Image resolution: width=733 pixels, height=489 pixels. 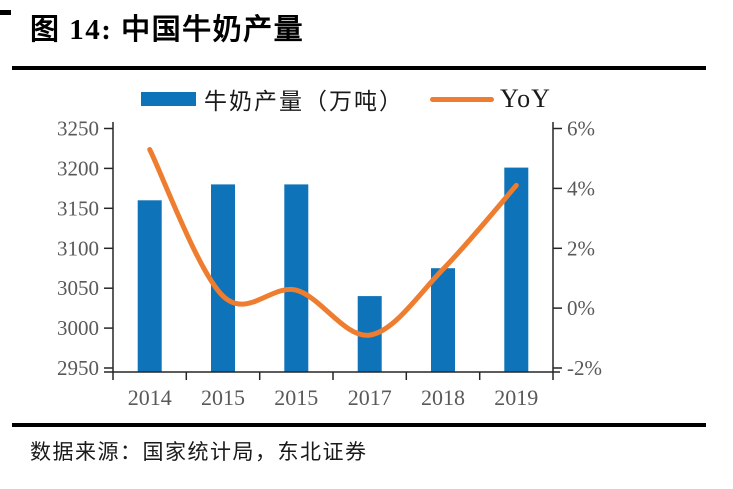 I want to click on table-border-fragment, so click(x=5, y=12).